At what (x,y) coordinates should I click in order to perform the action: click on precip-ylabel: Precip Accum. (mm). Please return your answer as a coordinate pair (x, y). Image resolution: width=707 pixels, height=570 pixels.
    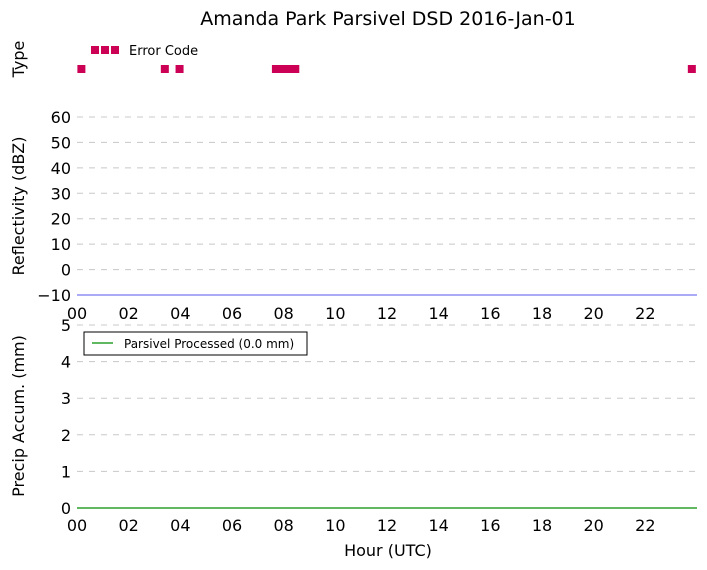
    Looking at the image, I should click on (18, 416).